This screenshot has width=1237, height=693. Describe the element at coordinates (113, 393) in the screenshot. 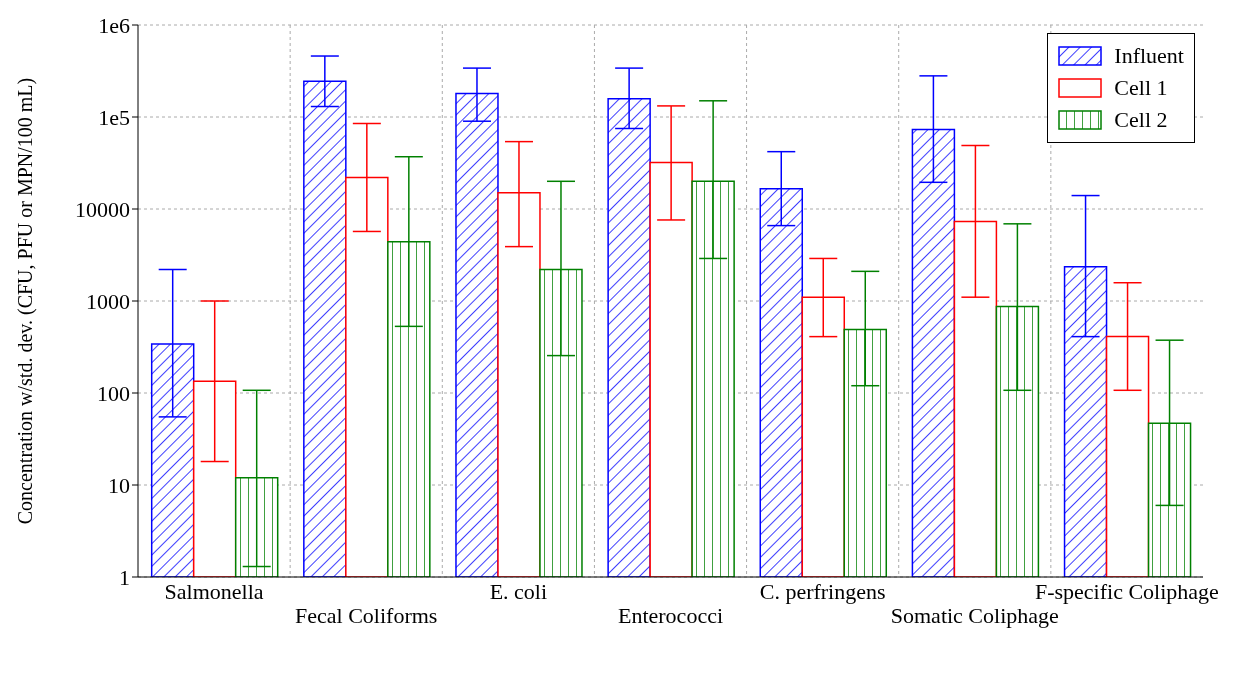

I see `y-tick-label: 100` at that location.